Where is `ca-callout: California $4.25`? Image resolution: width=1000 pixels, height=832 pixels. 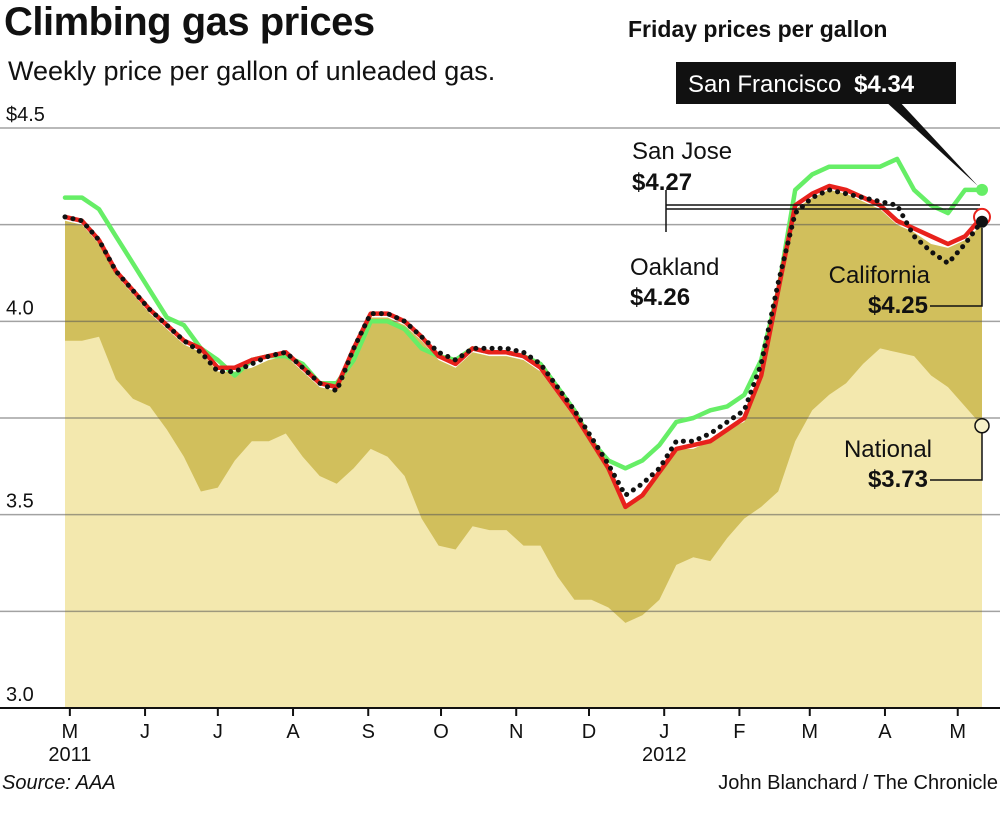 ca-callout: California $4.25 is located at coordinates (906, 273).